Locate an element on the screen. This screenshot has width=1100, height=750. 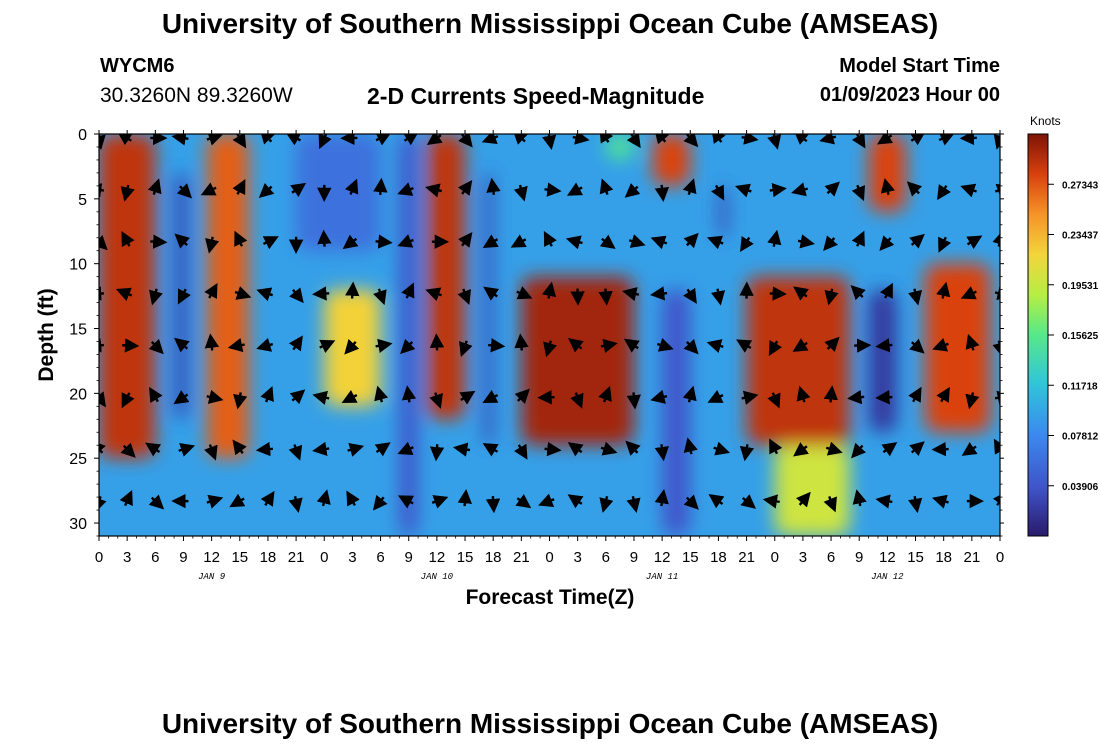
y-tick-label: 10 is located at coordinates (78, 265).